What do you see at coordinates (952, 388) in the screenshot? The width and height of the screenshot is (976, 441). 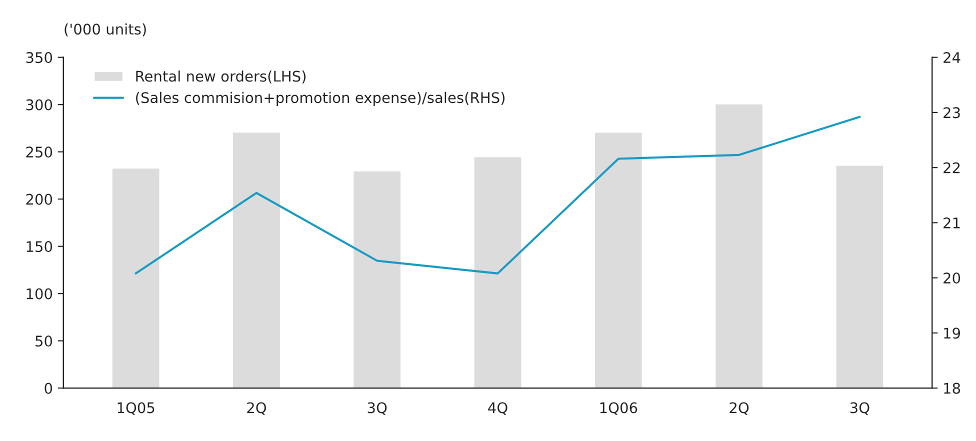 I see `y2-tick-label: 18` at bounding box center [952, 388].